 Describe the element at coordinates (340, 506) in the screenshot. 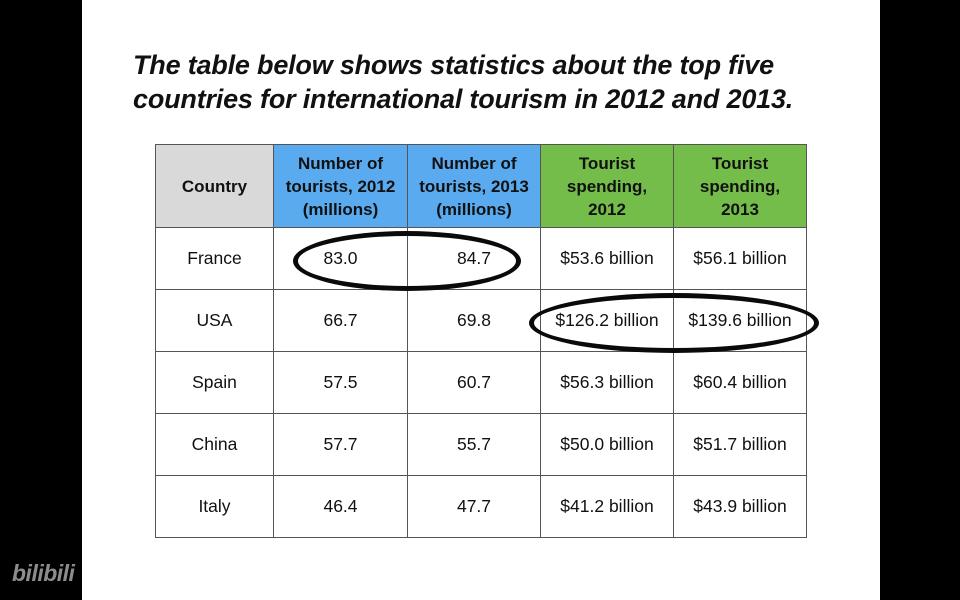

I see `cell-tourists-2012: 46.4` at that location.